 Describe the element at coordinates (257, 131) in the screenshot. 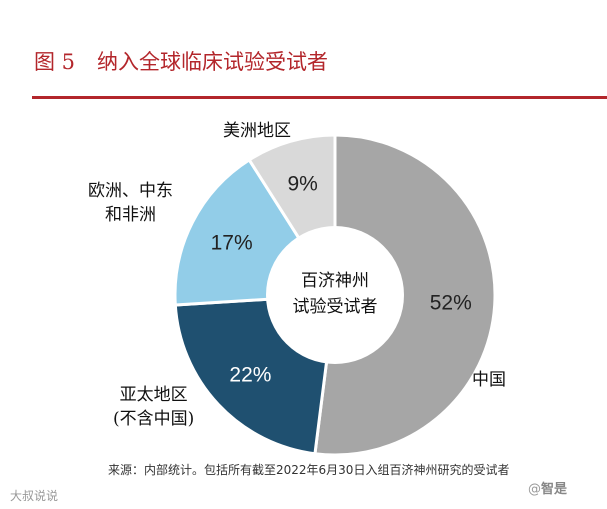

I see `slice-label-americas: 美洲地区` at that location.